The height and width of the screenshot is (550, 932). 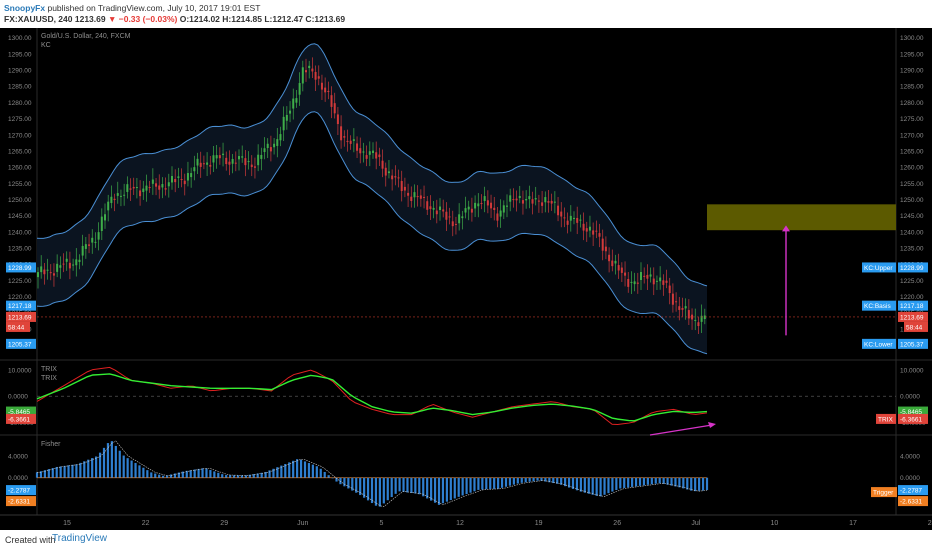 I want to click on price-tick-left: 1255.00, so click(x=20, y=184).